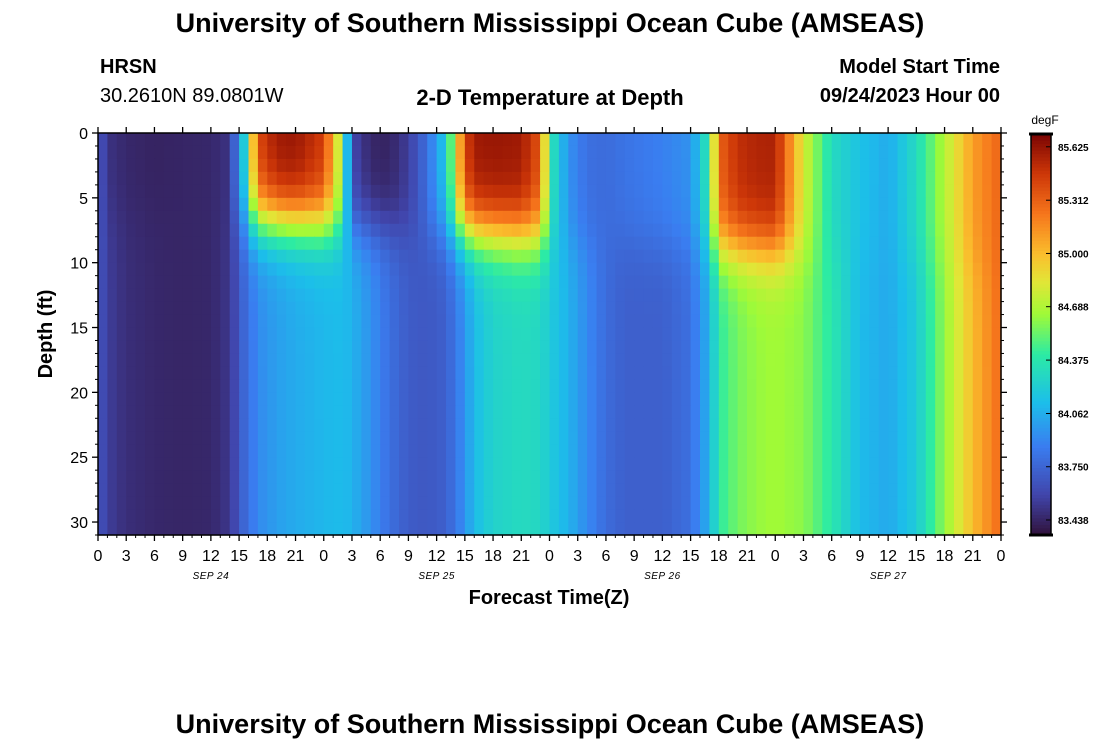  I want to click on x-tick-label: 12, so click(888, 556).